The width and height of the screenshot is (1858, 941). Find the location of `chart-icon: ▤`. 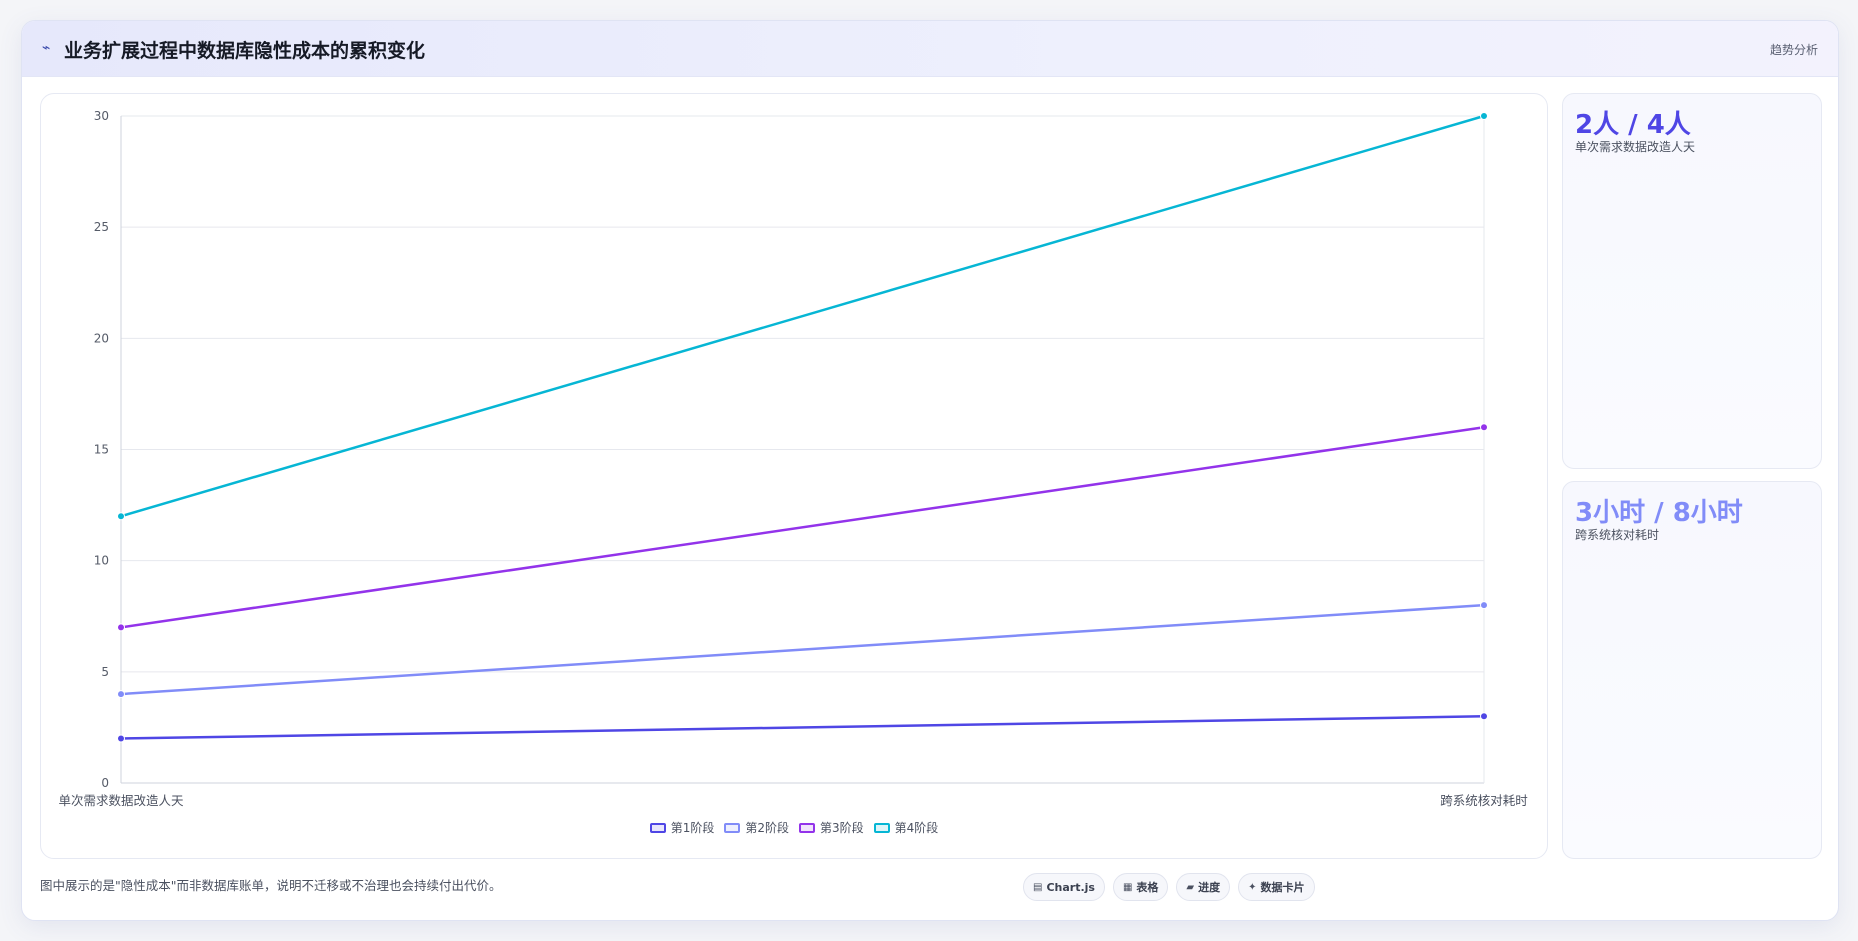

chart-icon: ▤ is located at coordinates (1038, 887).